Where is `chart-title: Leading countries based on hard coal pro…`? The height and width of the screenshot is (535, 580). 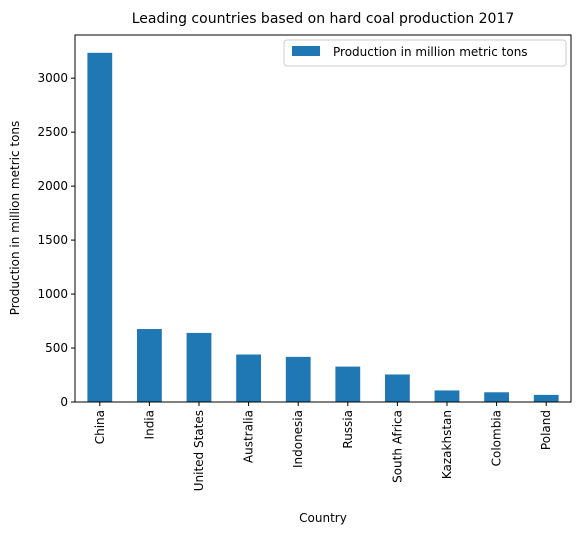
chart-title: Leading countries based on hard coal pro… is located at coordinates (323, 19).